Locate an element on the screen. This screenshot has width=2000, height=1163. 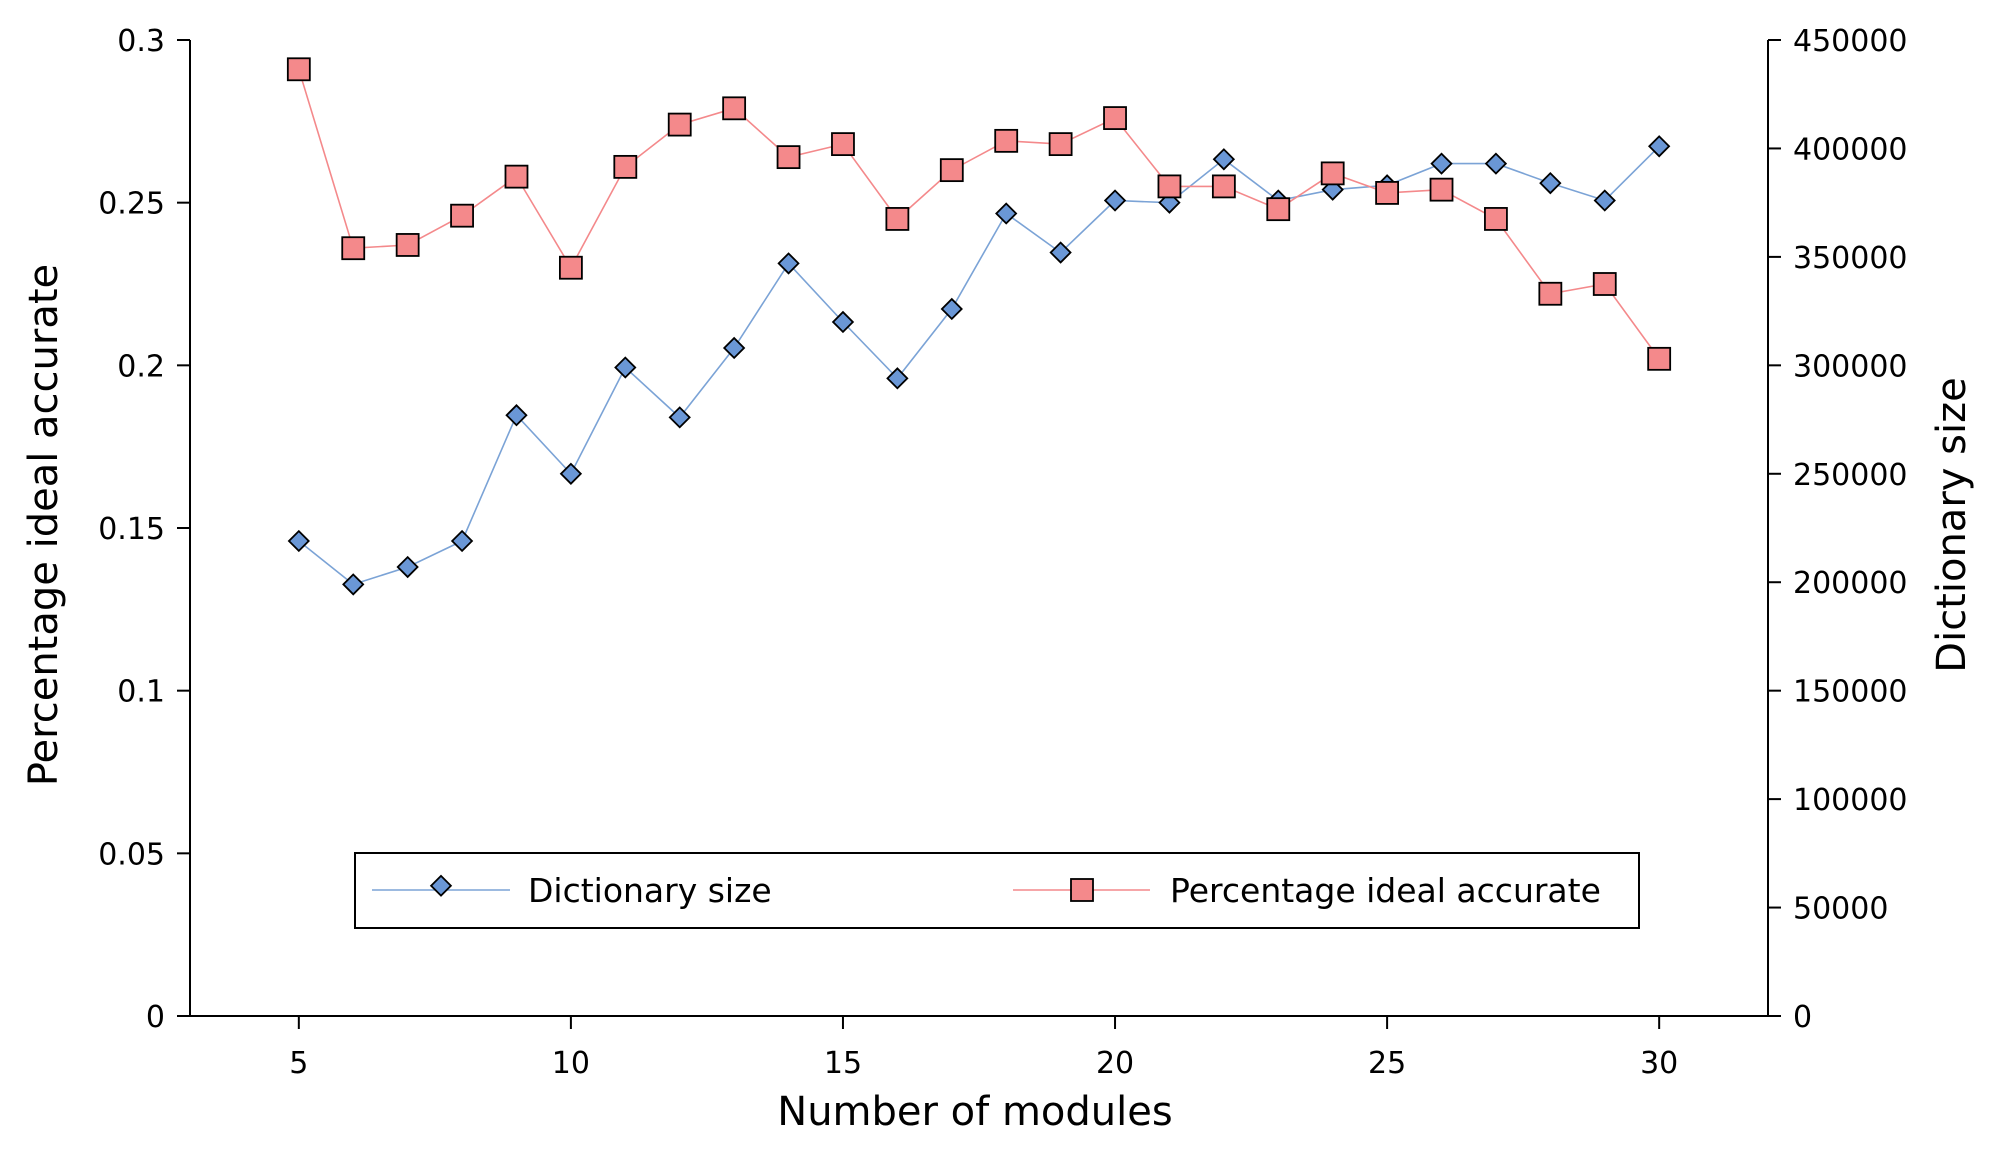
legend-percentage-ideal-accurate-label: Percentage ideal accurate is located at coordinates (1385, 890).